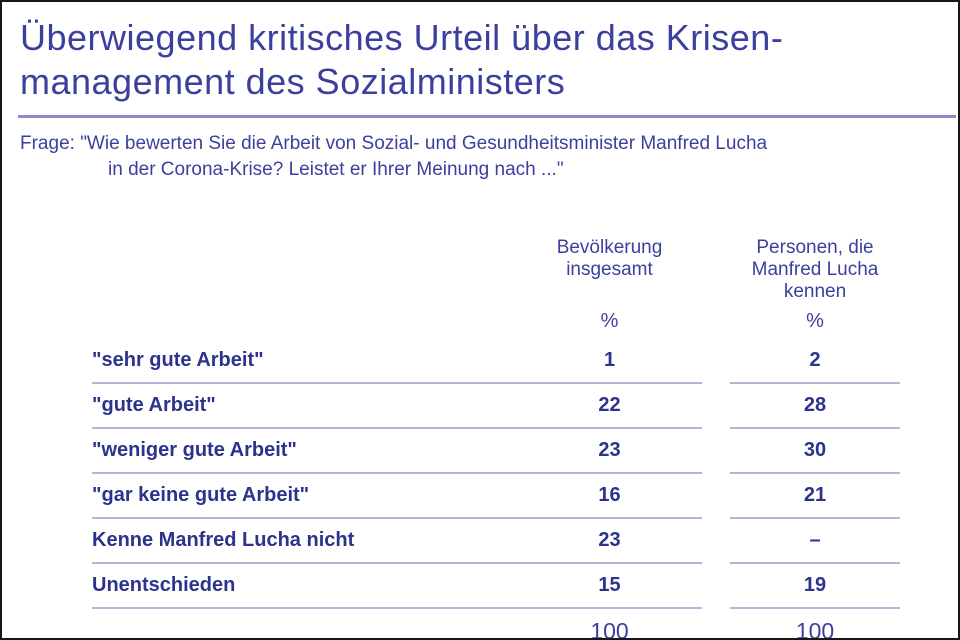  I want to click on column-header-line: Personen, die, so click(815, 248).